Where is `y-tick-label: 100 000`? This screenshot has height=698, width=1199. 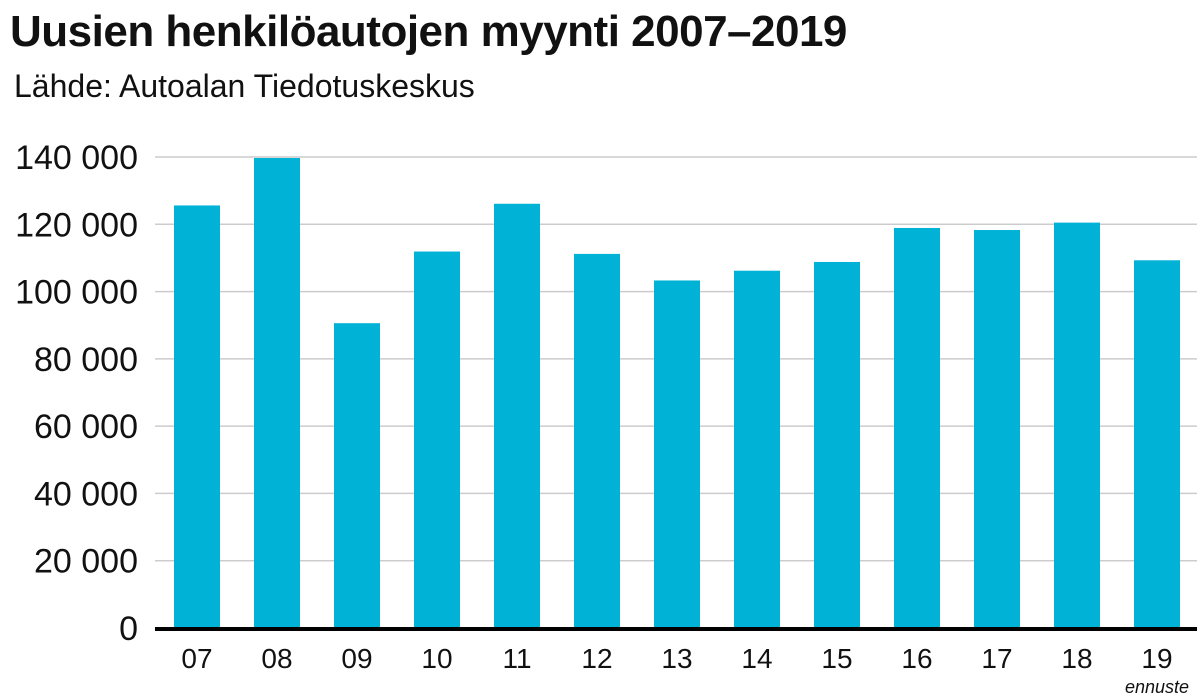
y-tick-label: 100 000 is located at coordinates (76, 293).